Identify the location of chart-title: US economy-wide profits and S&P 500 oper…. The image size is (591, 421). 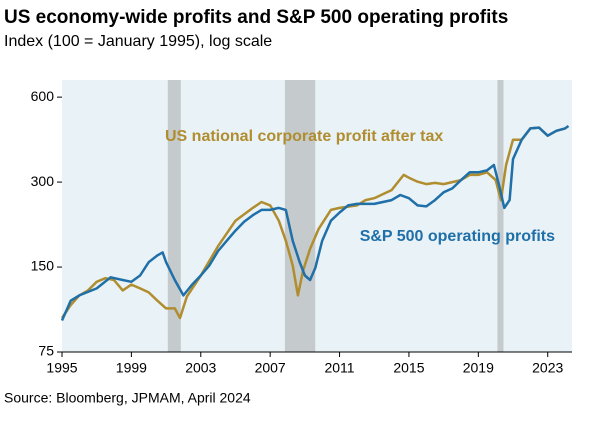
(256, 17).